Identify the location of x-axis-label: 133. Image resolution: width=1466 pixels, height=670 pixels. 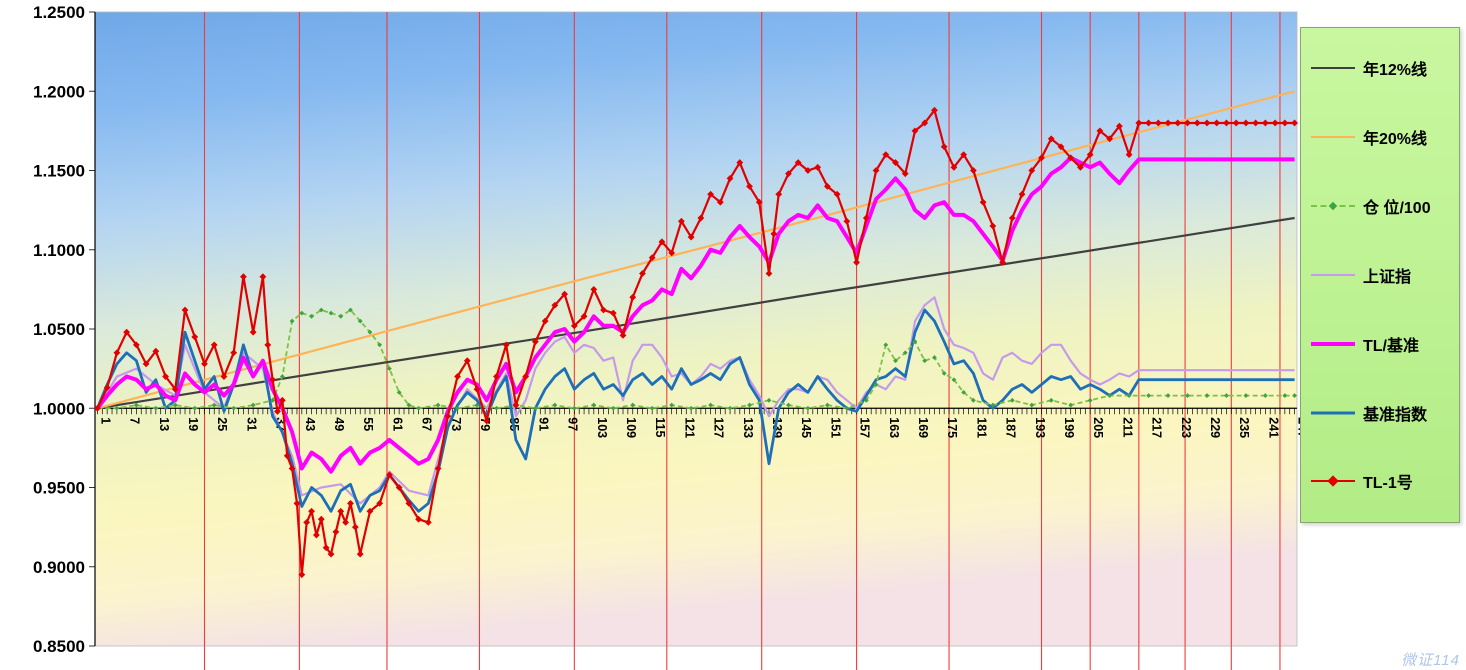
(748, 427).